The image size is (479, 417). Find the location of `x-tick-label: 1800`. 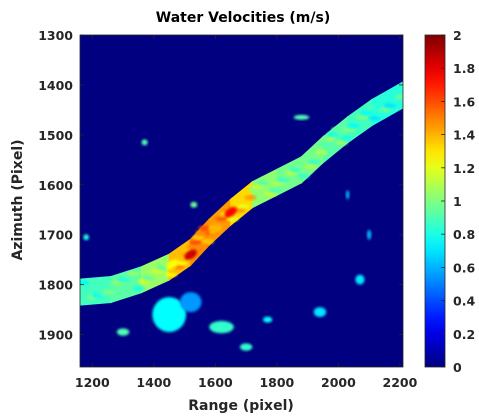

x-tick-label: 1800 is located at coordinates (276, 382).